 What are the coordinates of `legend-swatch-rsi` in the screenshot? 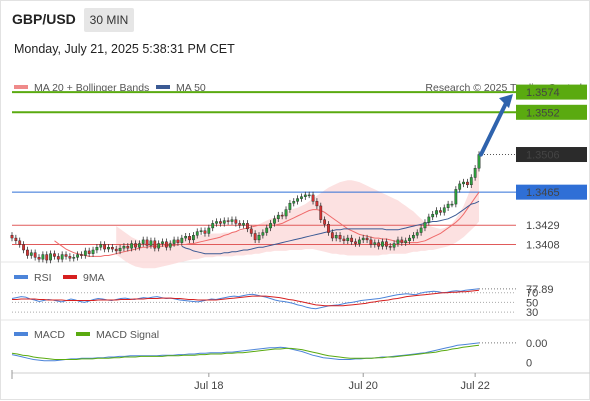 It's located at (21, 277).